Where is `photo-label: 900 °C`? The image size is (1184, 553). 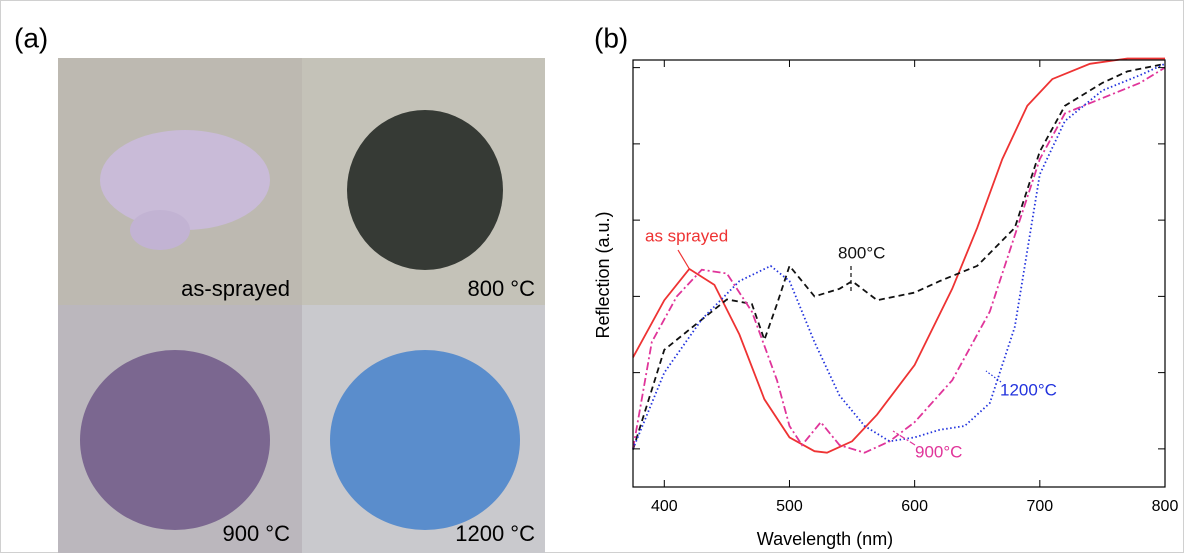
photo-label: 900 °C is located at coordinates (256, 533).